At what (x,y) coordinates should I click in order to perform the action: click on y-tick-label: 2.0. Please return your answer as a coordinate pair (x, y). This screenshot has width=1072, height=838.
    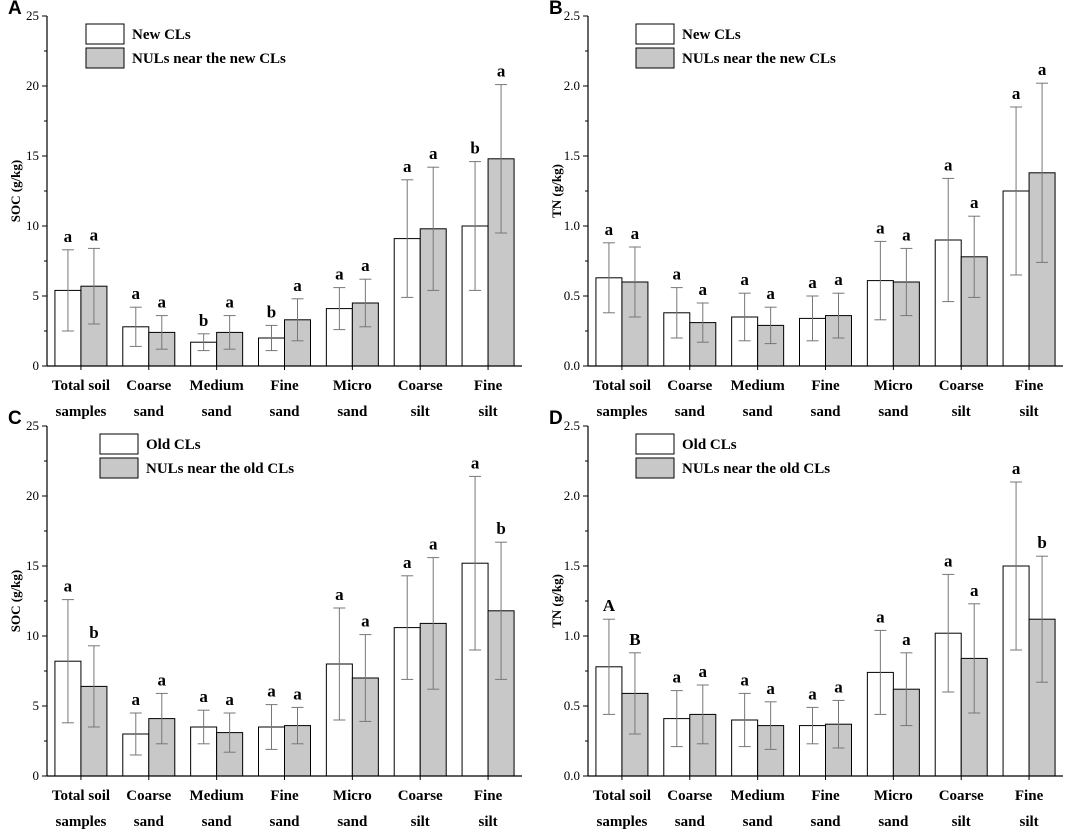
    Looking at the image, I should click on (572, 85).